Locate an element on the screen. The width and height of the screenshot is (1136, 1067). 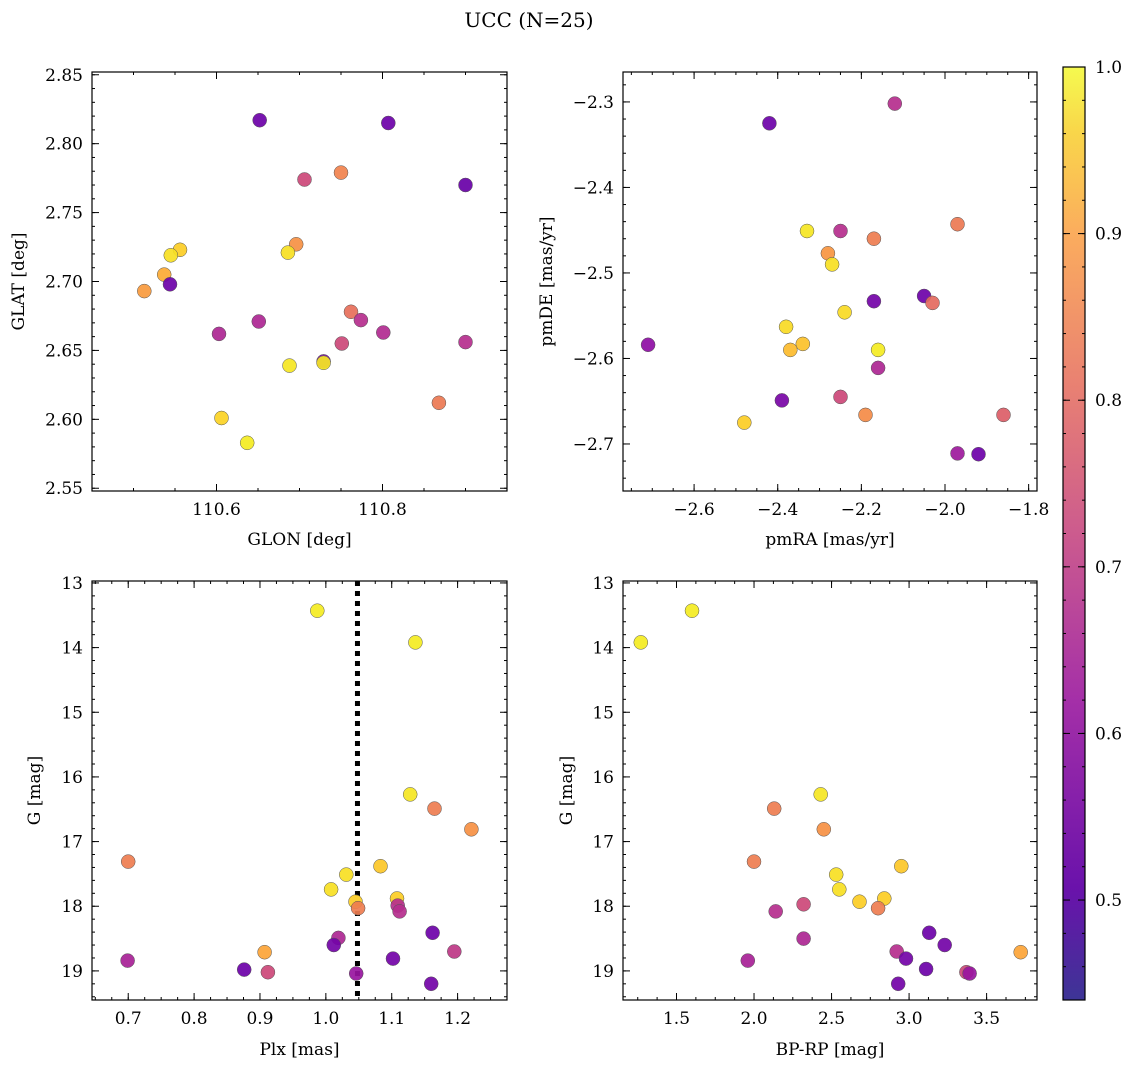
colorbar-gradient is located at coordinates (1074, 533).